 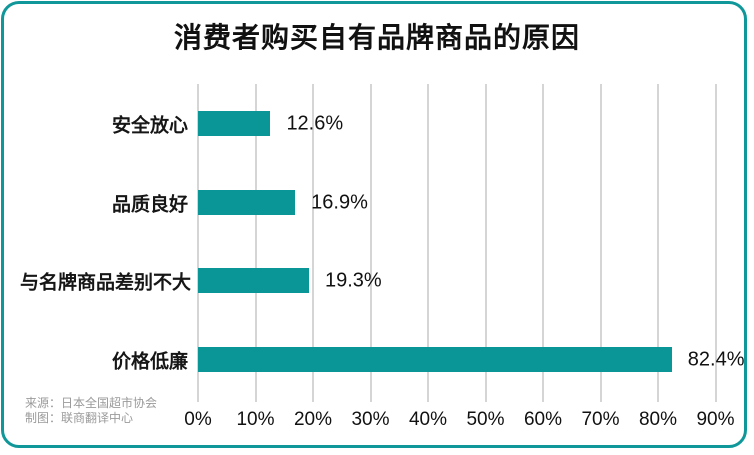 What do you see at coordinates (91, 403) in the screenshot?
I see `source-line: 来源：日本全国超市协会` at bounding box center [91, 403].